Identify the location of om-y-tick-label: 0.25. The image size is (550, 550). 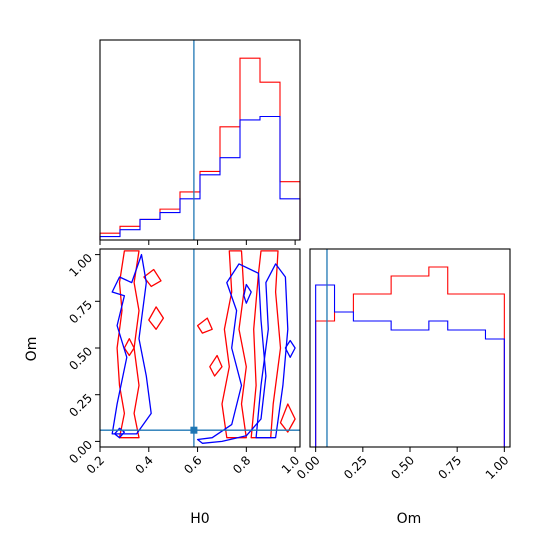
(80, 405).